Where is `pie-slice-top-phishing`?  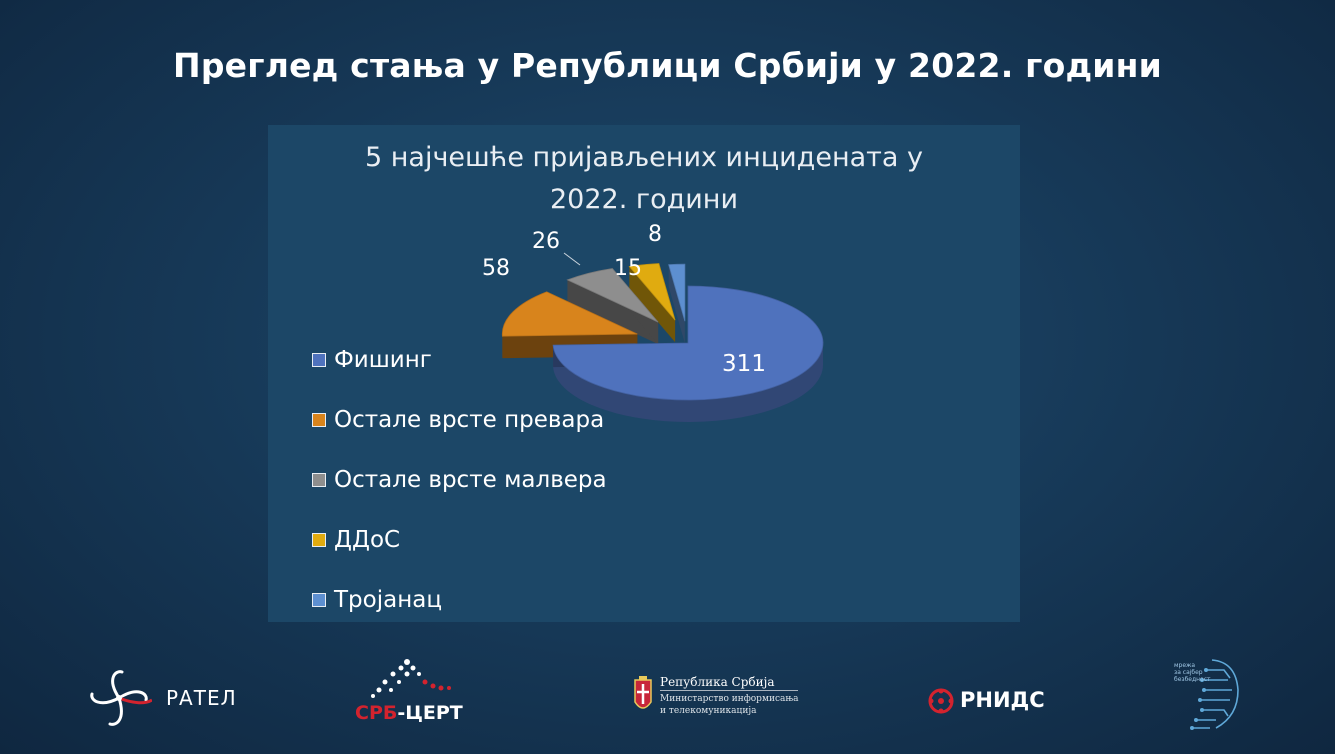 pie-slice-top-phishing is located at coordinates (688, 343).